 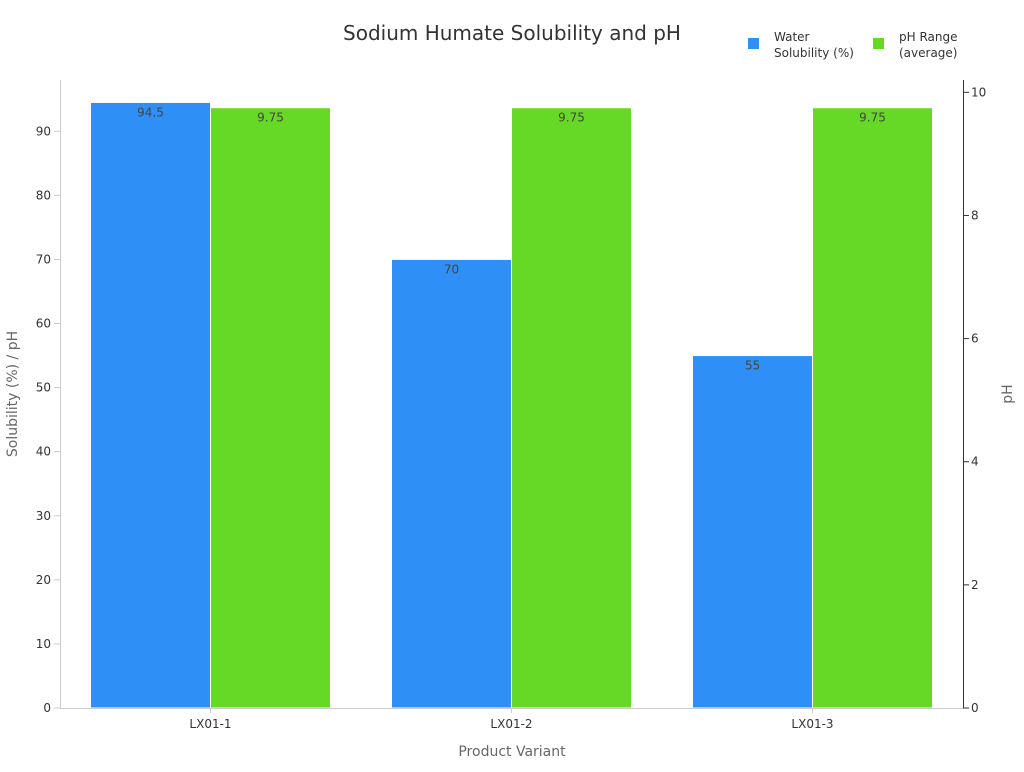 What do you see at coordinates (975, 215) in the screenshot?
I see `y2-tick-label: 8` at bounding box center [975, 215].